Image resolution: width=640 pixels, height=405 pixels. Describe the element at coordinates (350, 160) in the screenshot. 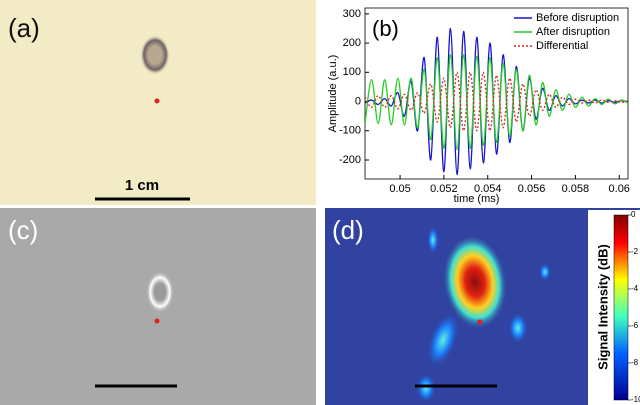

I see `y-tick-label: -200` at that location.